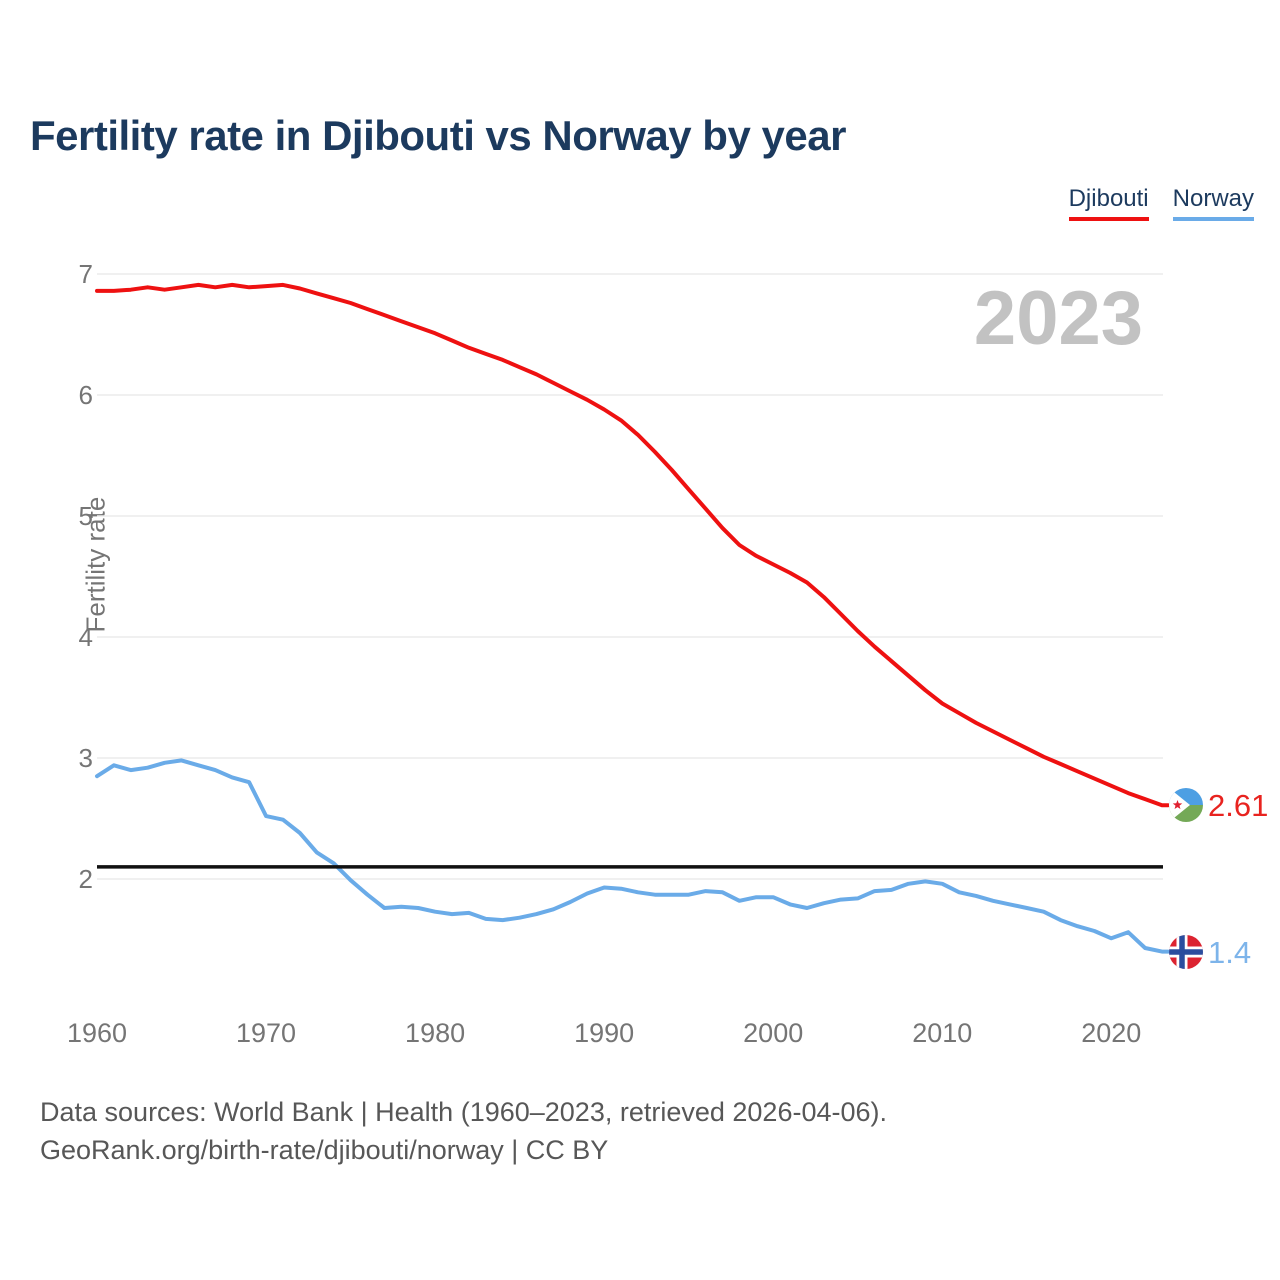  I want to click on x-axis-ticks: 1960 1970 1980 1990 2000 2010 2020, so click(604, 1033).